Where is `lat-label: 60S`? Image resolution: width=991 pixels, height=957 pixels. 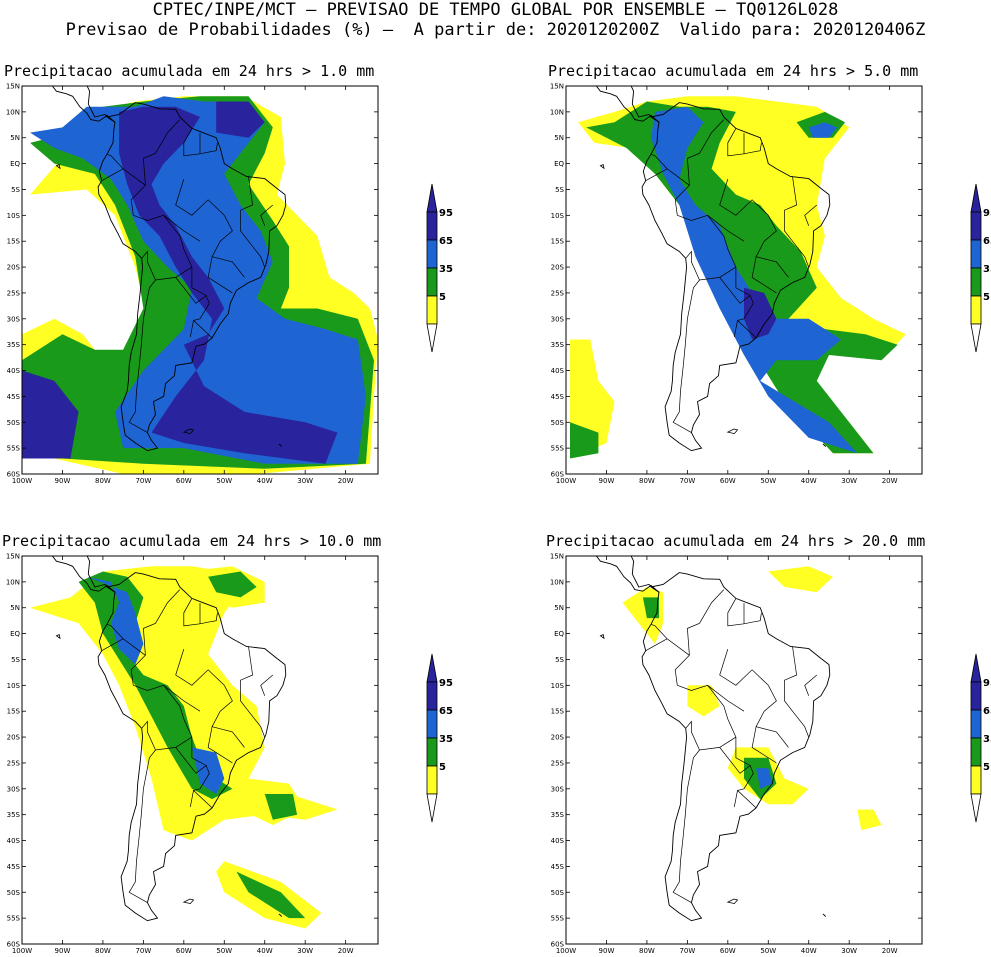
lat-label: 60S is located at coordinates (14, 475).